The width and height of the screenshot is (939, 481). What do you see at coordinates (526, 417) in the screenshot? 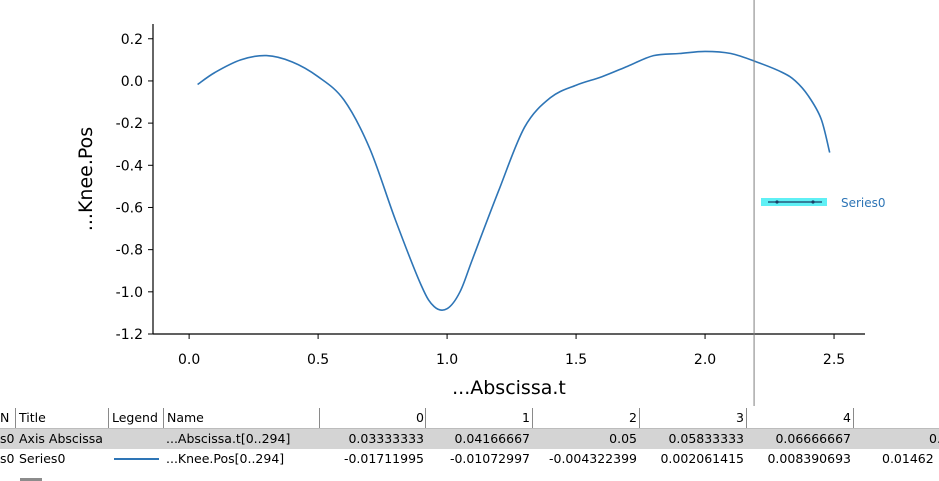
I see `column-header-1: 1` at bounding box center [526, 417].